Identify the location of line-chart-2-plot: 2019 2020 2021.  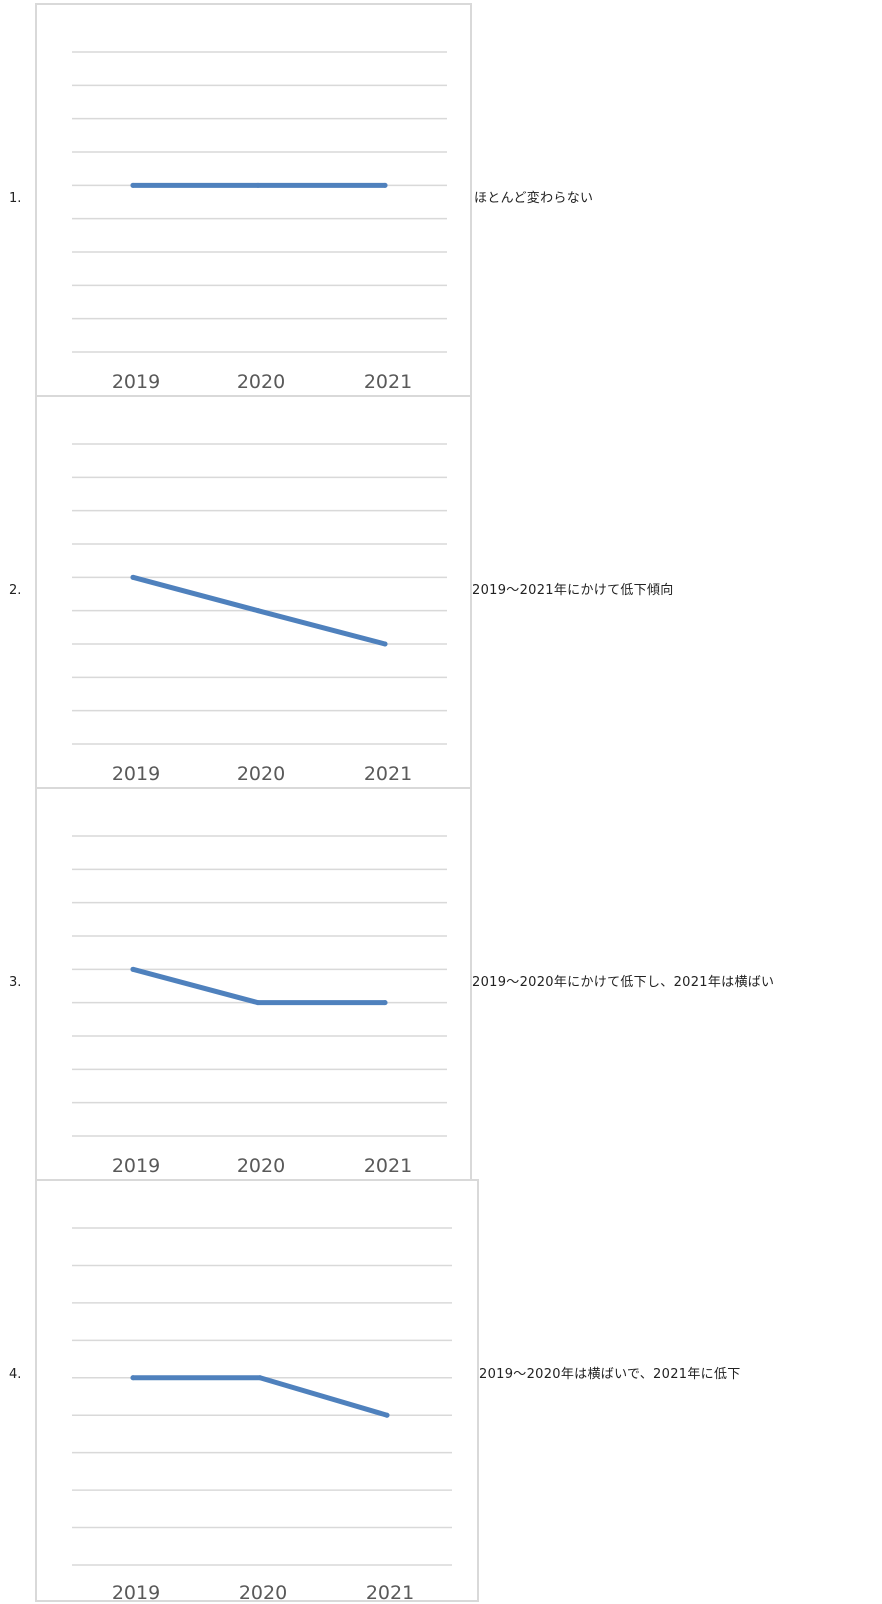
(259, 614).